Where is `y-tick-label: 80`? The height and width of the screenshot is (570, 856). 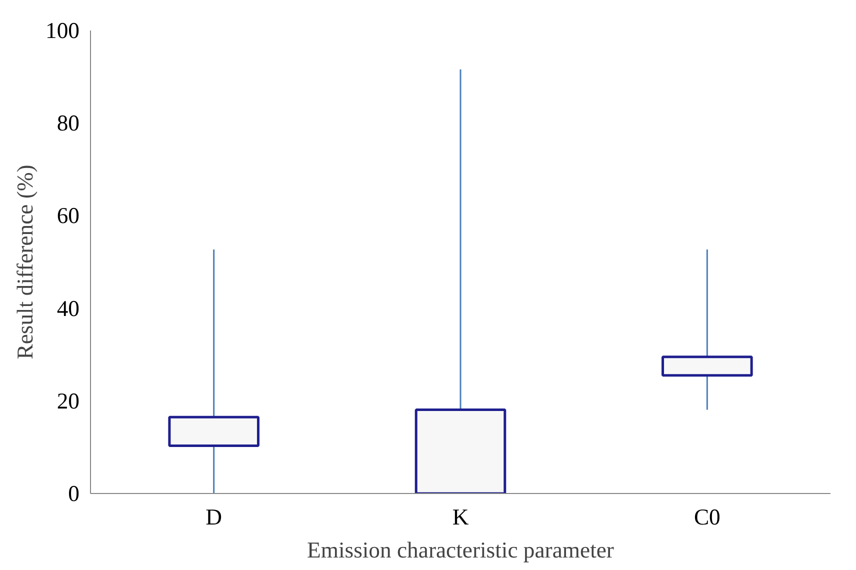
y-tick-label: 80 is located at coordinates (68, 123).